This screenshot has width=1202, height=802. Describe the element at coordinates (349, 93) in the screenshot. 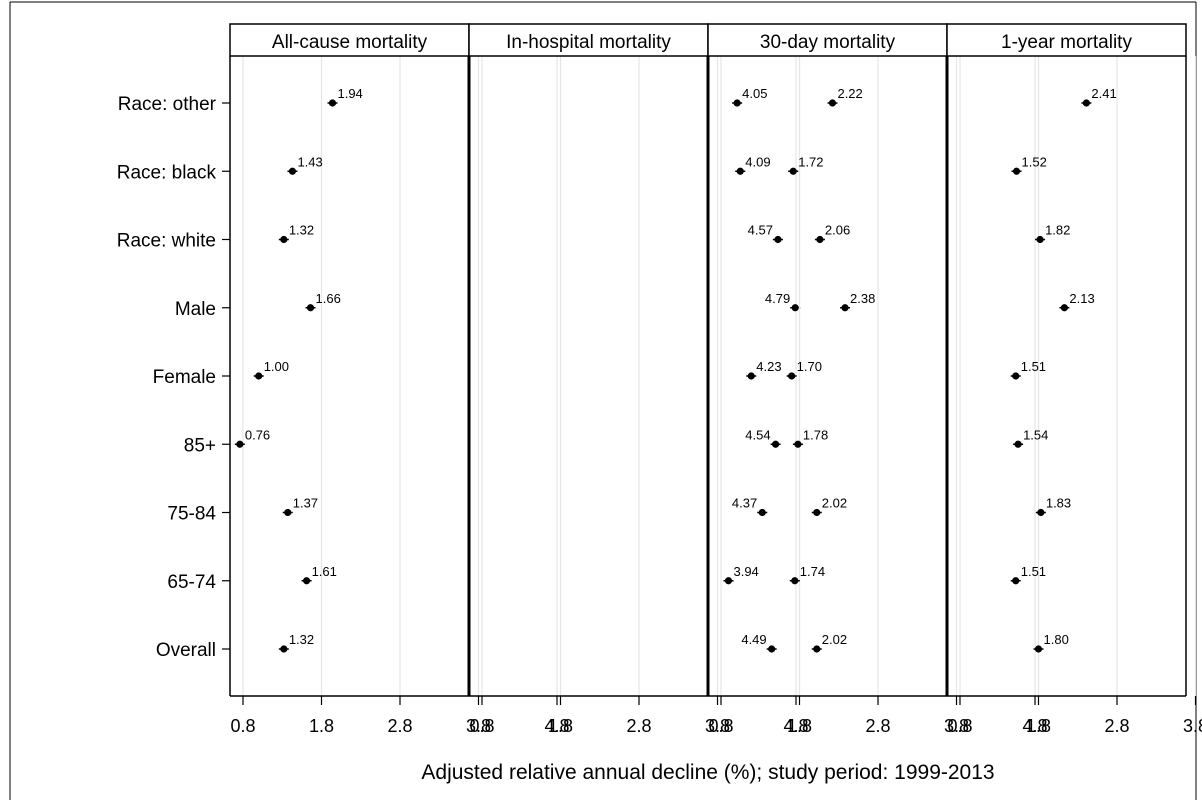

I see `data-label: 1.94` at that location.